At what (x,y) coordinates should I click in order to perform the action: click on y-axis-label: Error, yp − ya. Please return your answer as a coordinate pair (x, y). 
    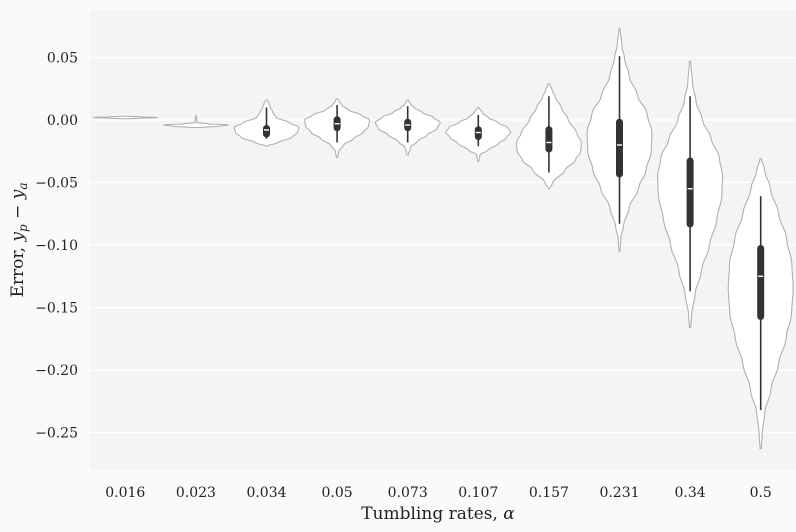
    Looking at the image, I should click on (19, 239).